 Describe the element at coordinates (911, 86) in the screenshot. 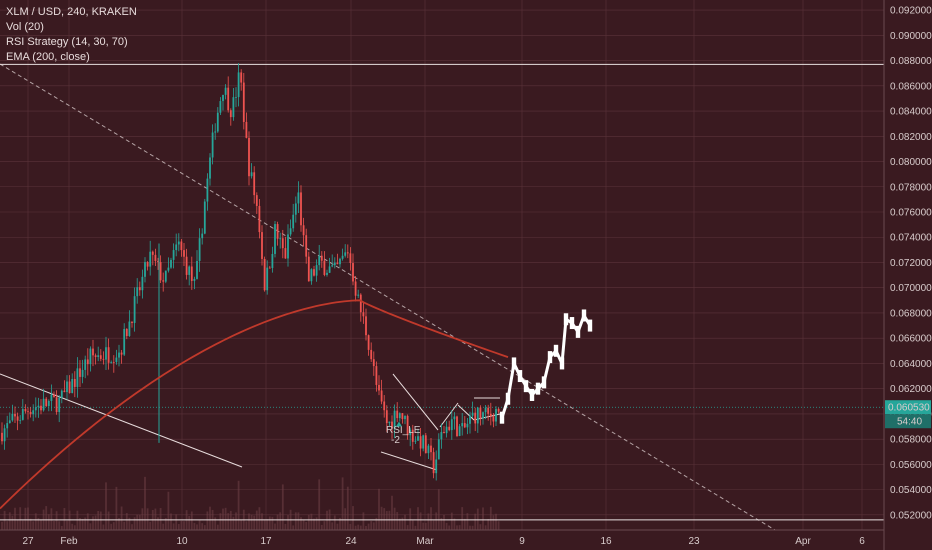

I see `price-tick-label: 0.086000` at that location.